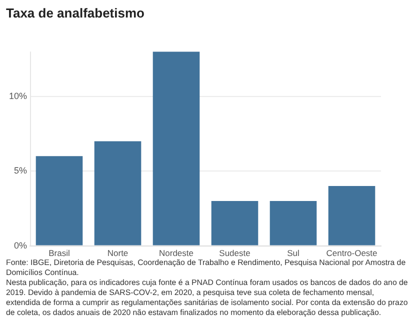 This screenshot has width=411, height=335. Describe the element at coordinates (21, 171) in the screenshot. I see `y-tick-label: 5%` at that location.